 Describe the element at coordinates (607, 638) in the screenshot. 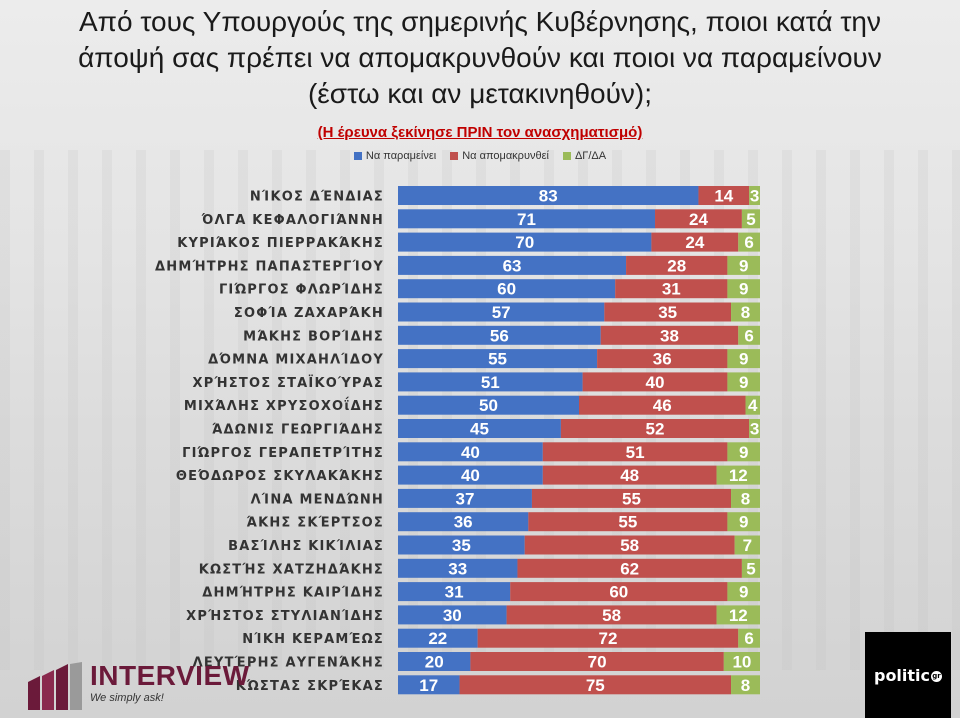

I see `data-label: 72` at that location.